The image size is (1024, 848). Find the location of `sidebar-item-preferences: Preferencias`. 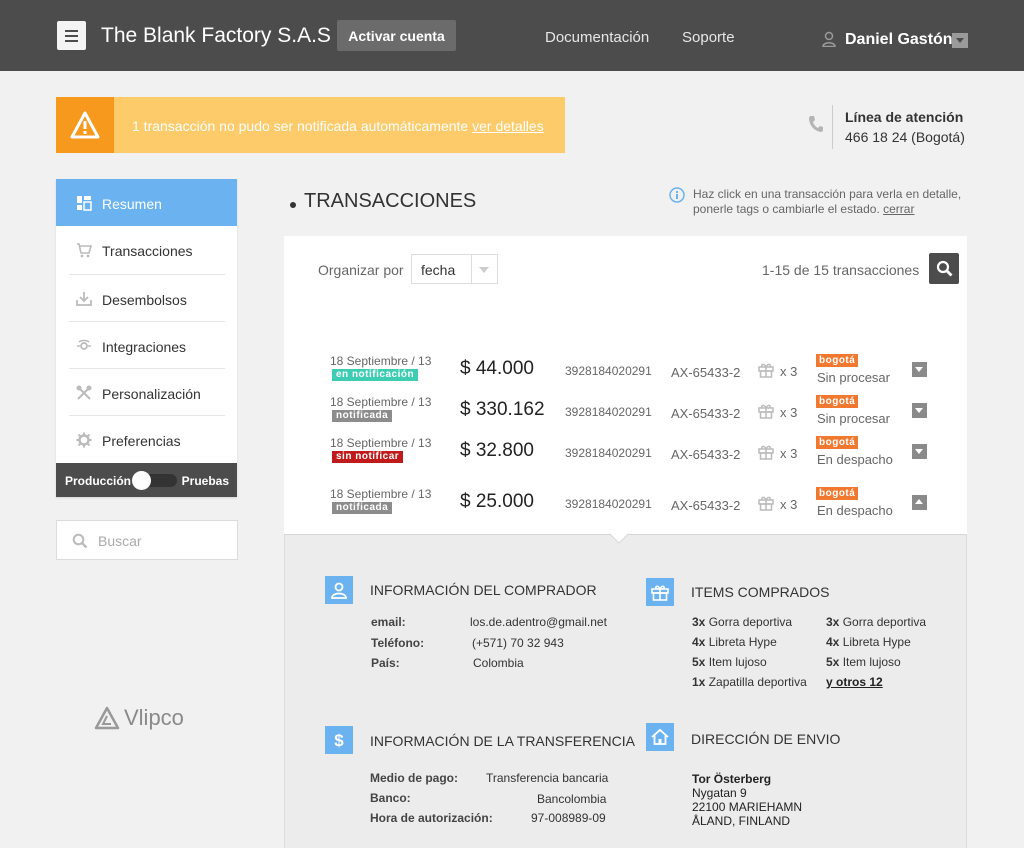

sidebar-item-preferences: Preferencias is located at coordinates (146, 439).